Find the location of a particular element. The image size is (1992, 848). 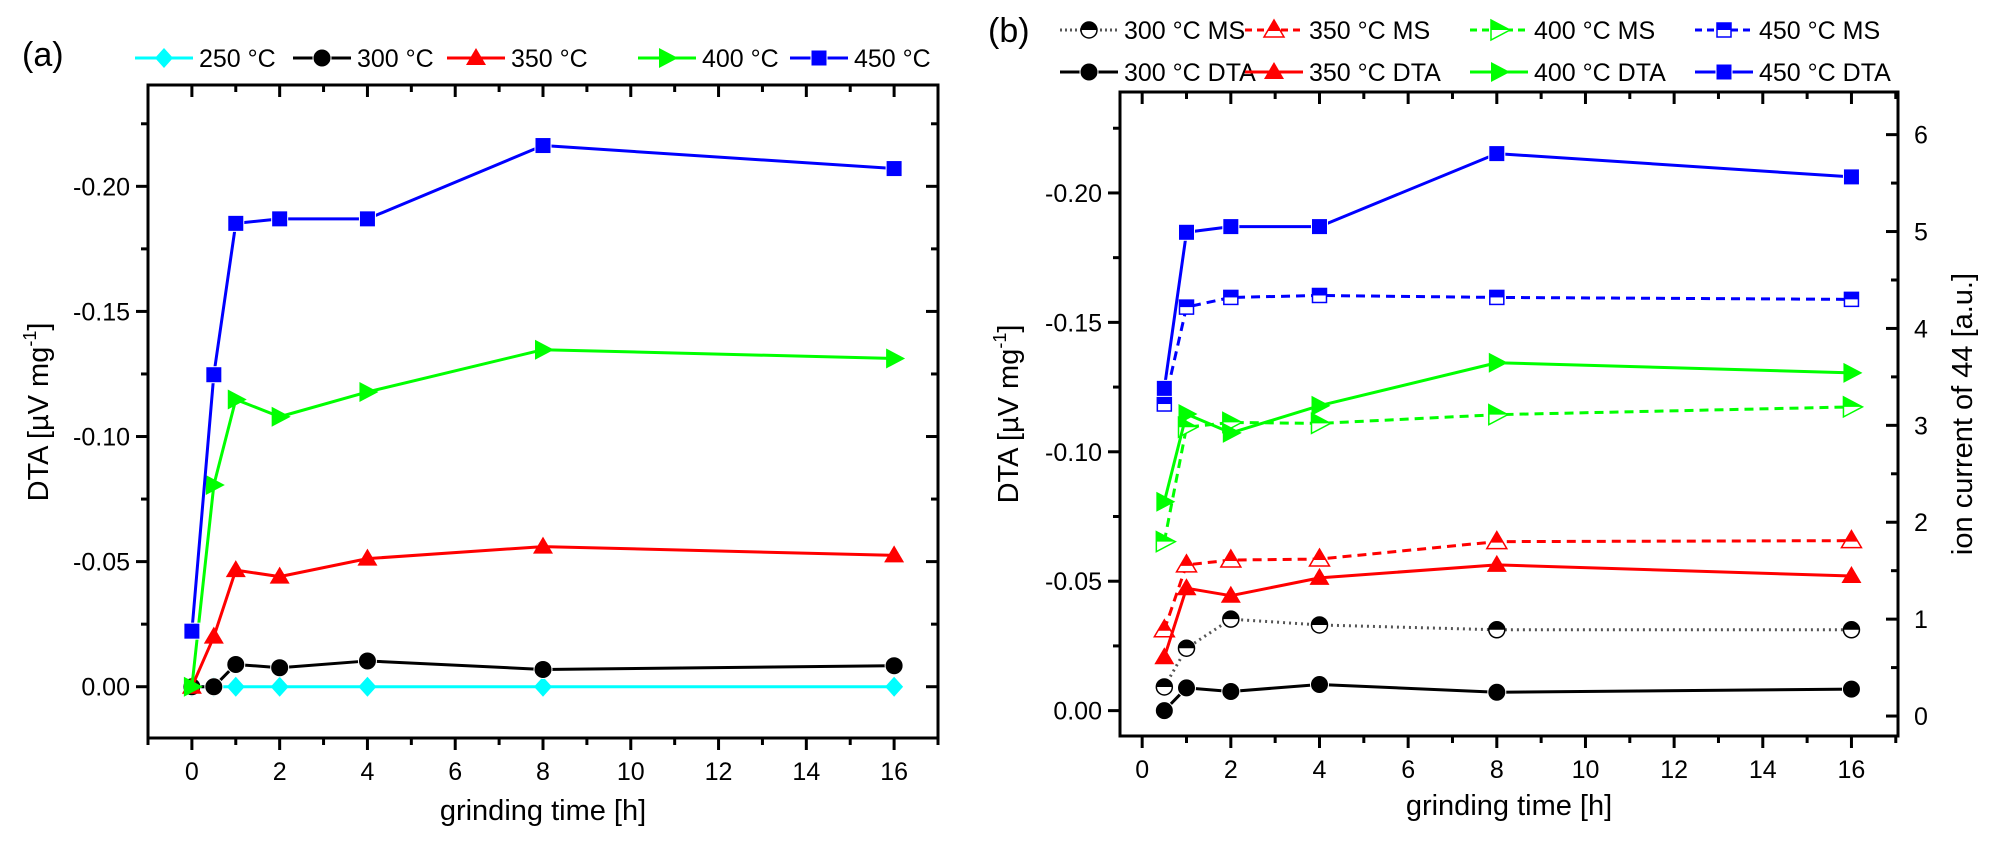

panel-b-y-tick-label: 0.00 is located at coordinates (1077, 712).